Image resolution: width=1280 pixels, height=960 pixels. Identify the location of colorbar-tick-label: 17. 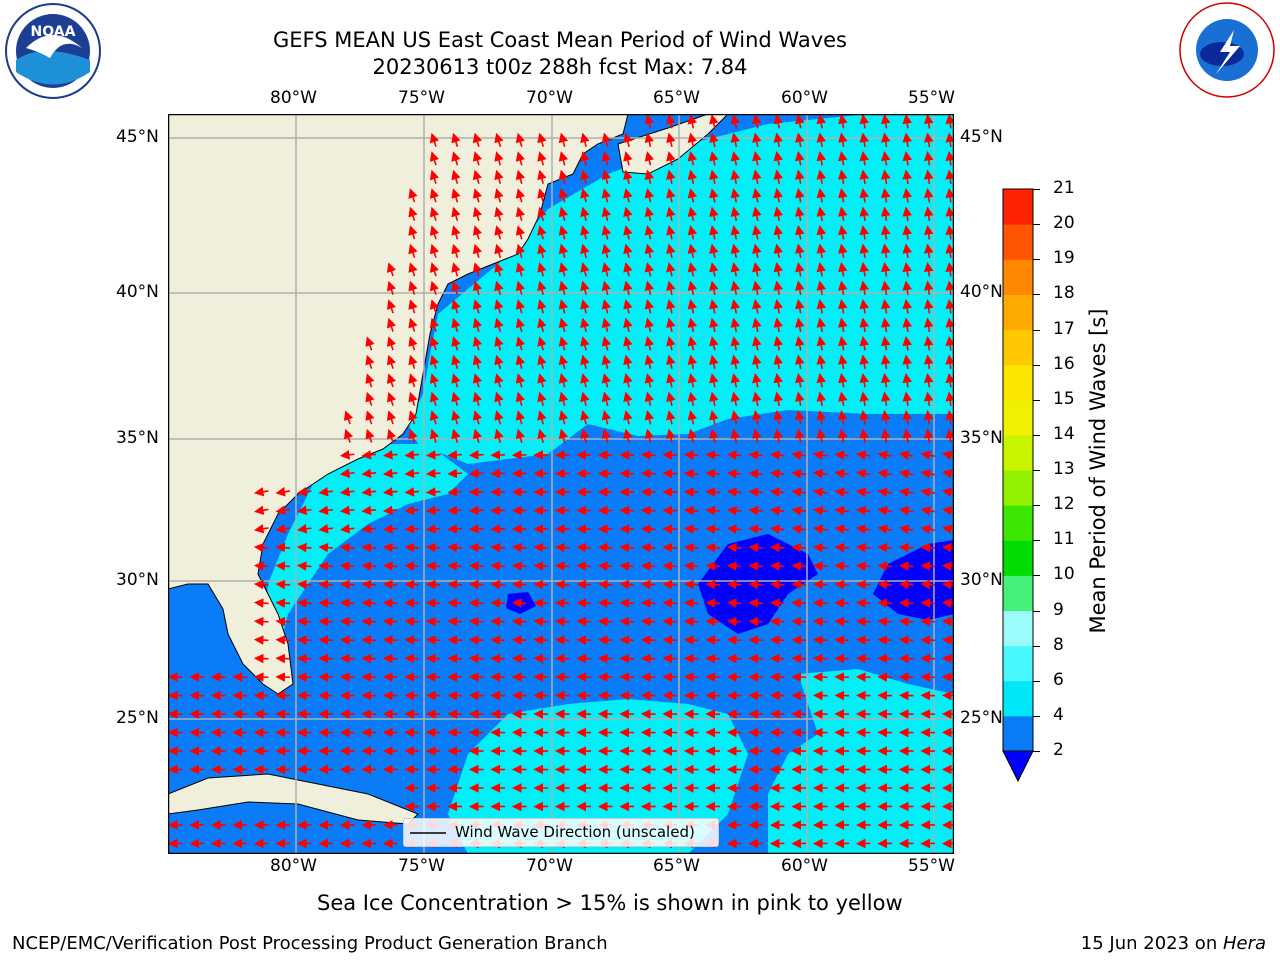
(1064, 328).